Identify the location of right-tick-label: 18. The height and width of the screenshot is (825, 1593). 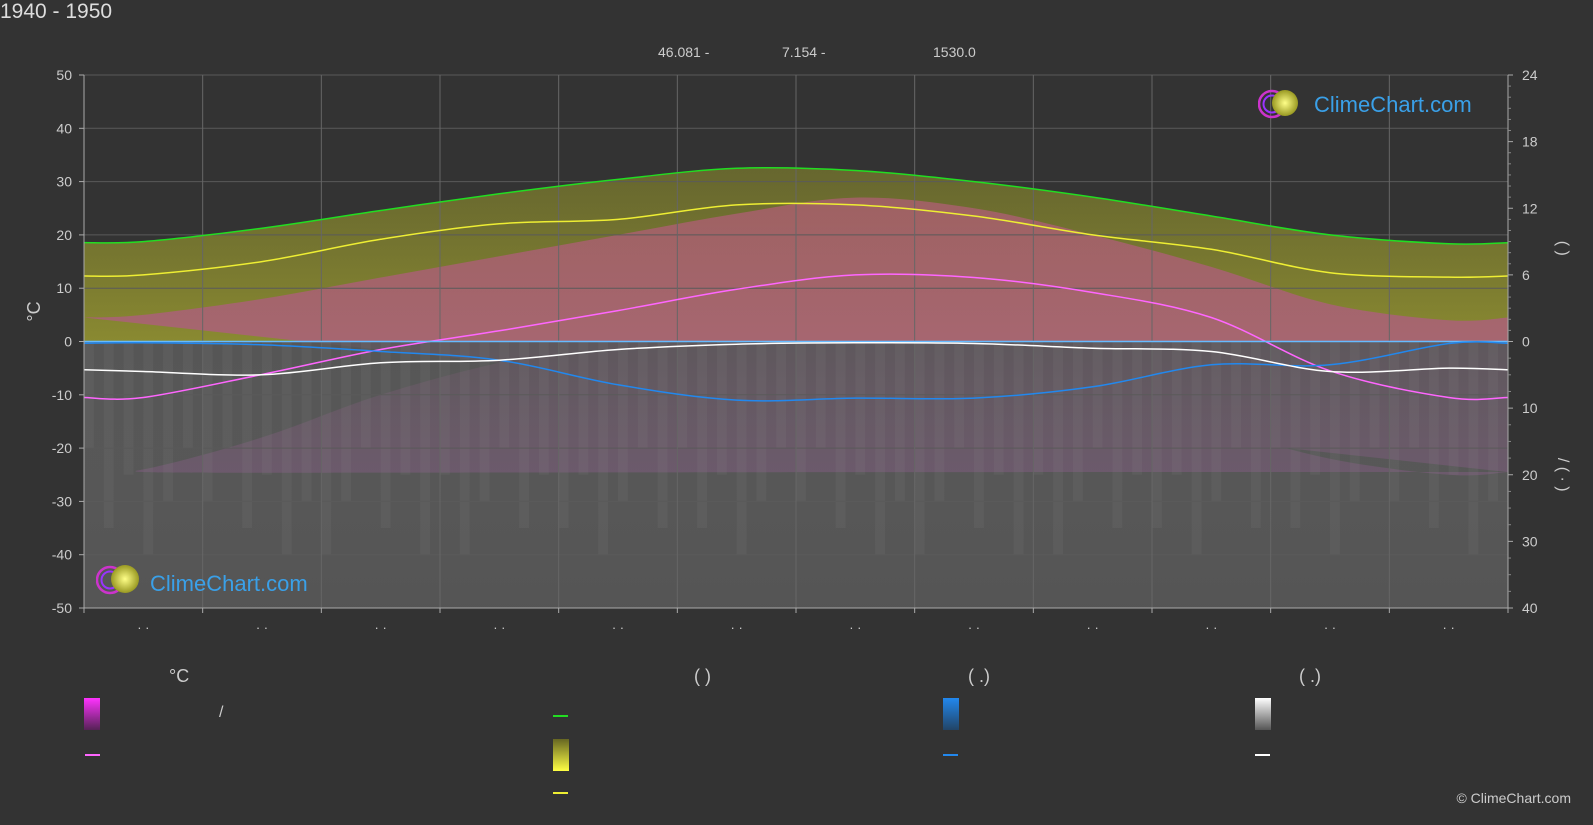
(1530, 142).